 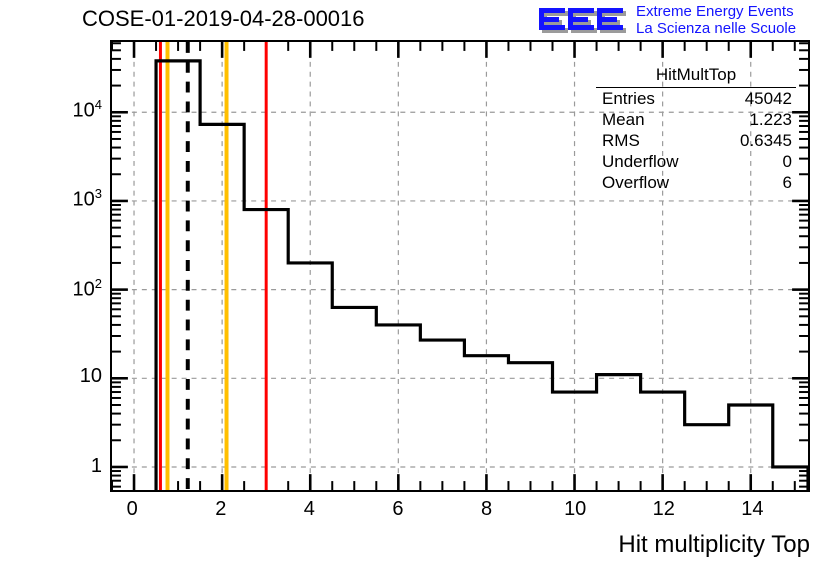 I want to click on stats-row-value: 45042, so click(x=768, y=98).